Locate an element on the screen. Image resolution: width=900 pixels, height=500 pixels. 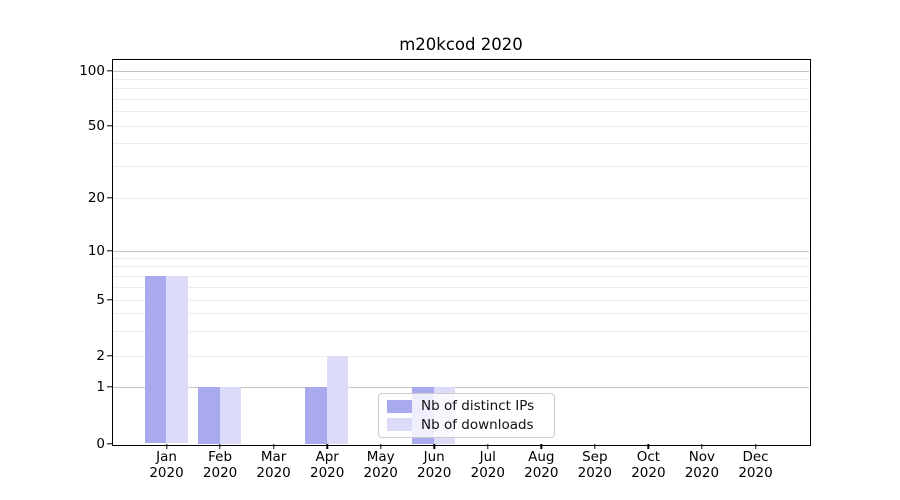
x-tick-label-sep: Sep 2020 is located at coordinates (594, 465).